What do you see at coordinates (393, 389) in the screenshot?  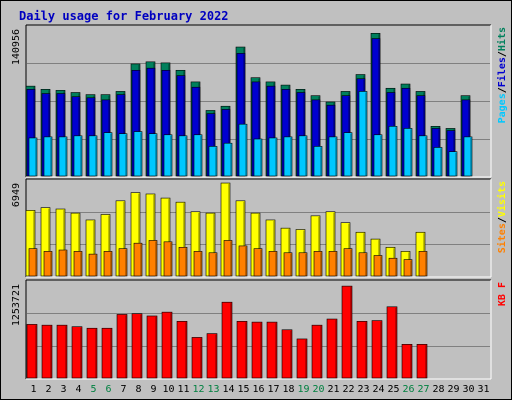 I see `x-tick-label: 25` at bounding box center [393, 389].